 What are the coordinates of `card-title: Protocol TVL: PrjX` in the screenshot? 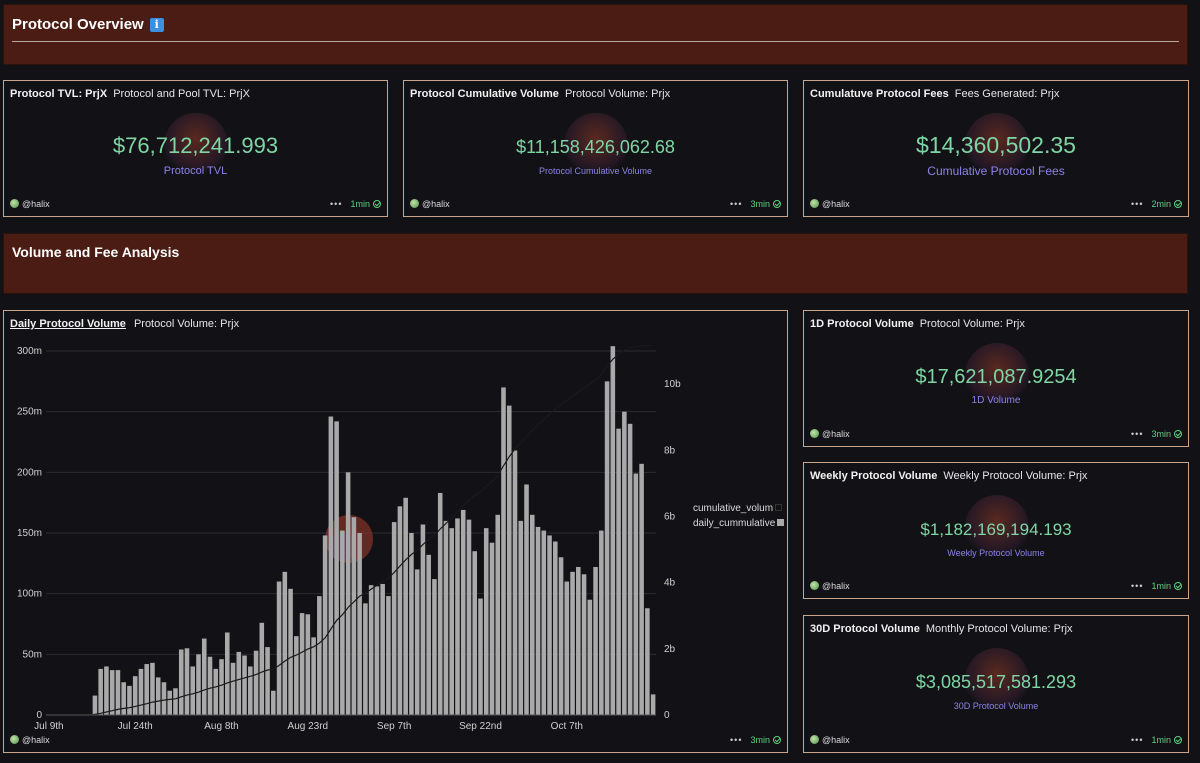 It's located at (59, 94).